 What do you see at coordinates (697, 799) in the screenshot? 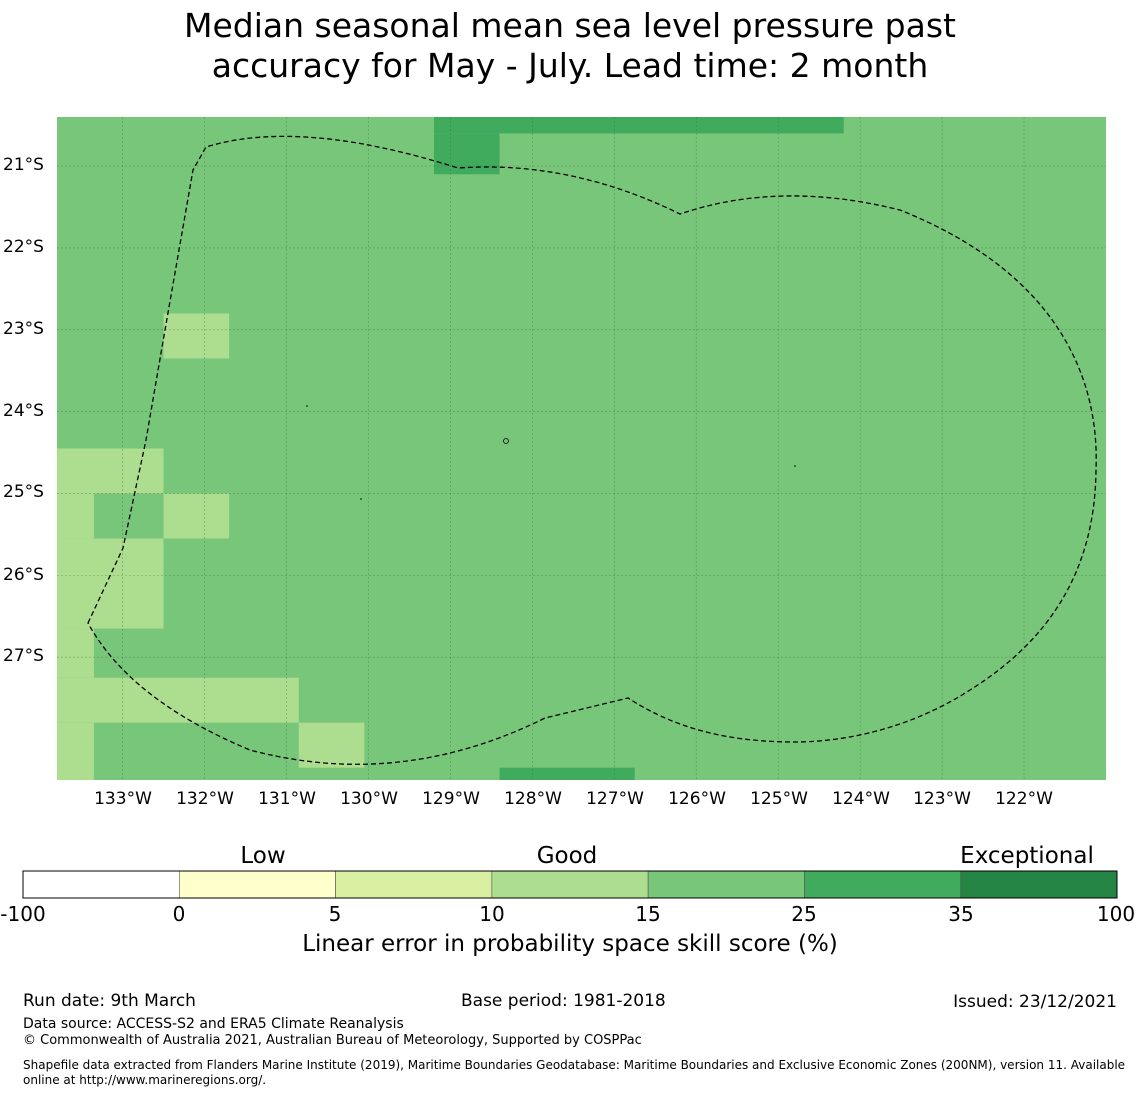
I see `lon-label: 126°W` at bounding box center [697, 799].